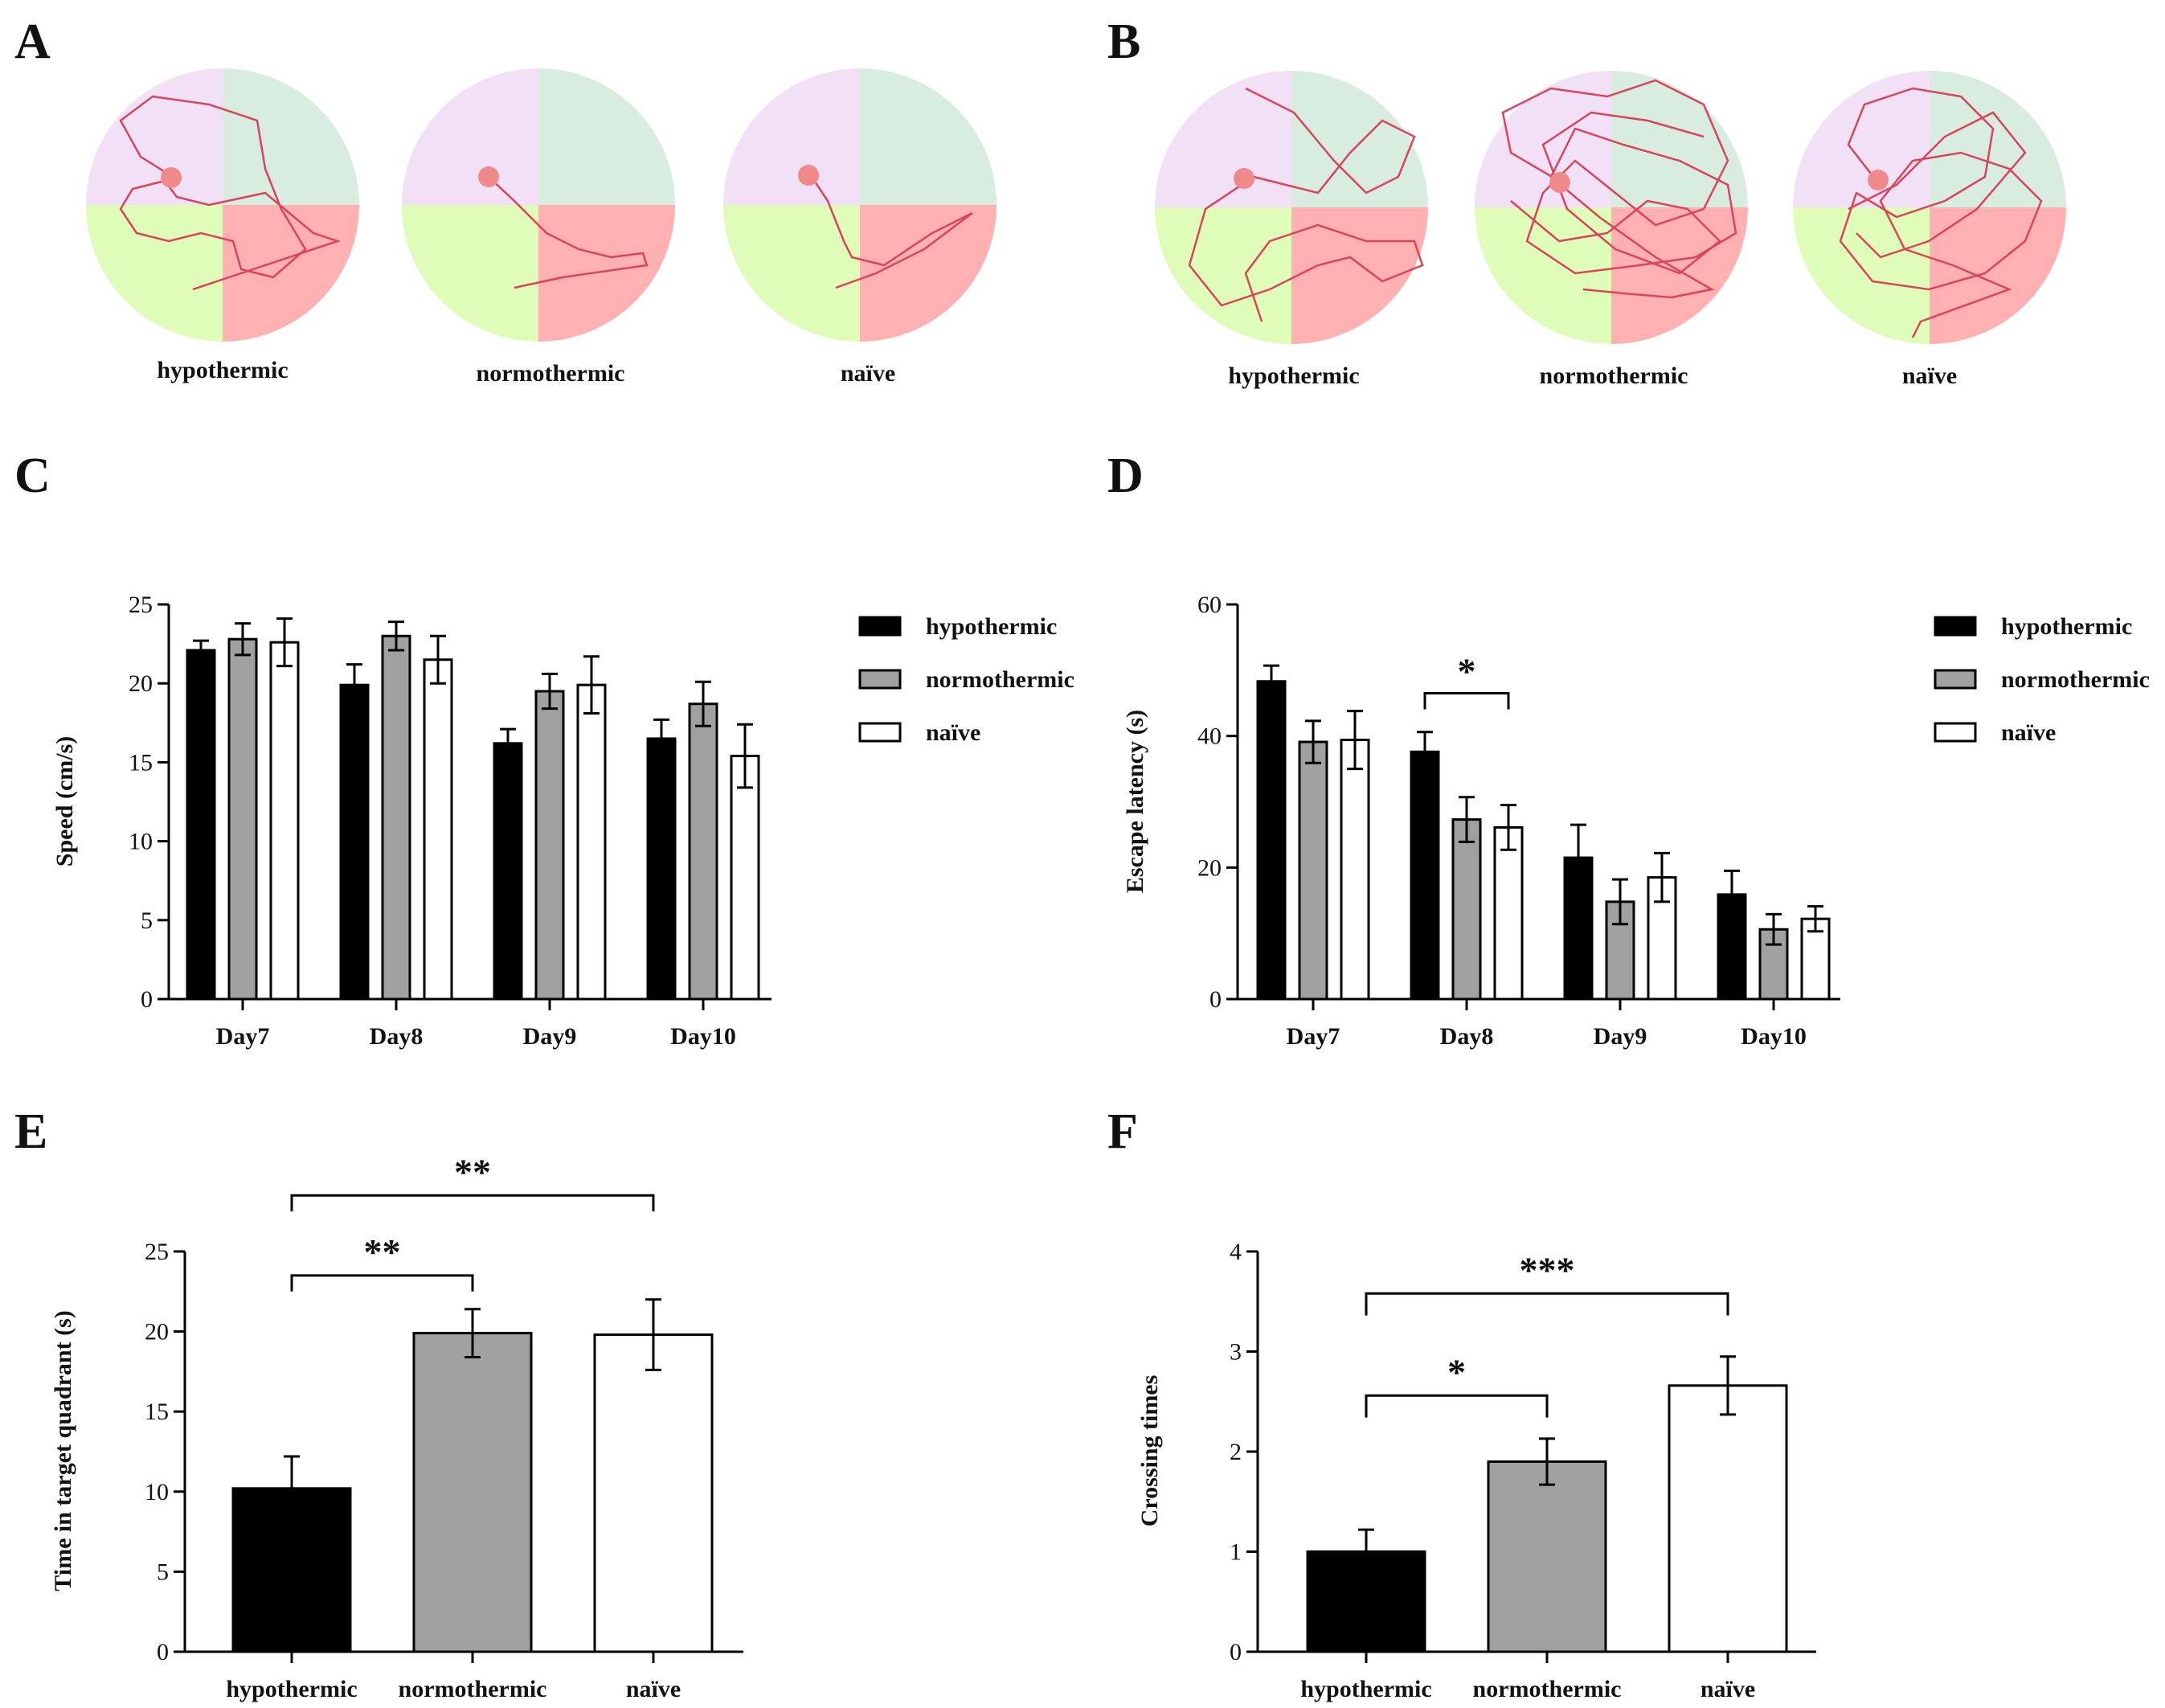 This screenshot has width=2165, height=1708. I want to click on x-tick-label: Day9, so click(550, 1036).